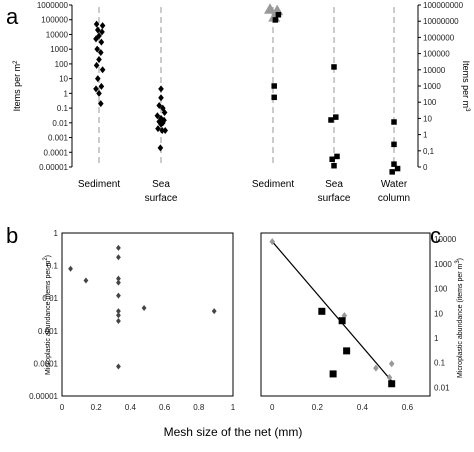 The width and height of the screenshot is (474, 452). Describe the element at coordinates (63, 108) in the screenshot. I see `panel-a-left-tick-label: 0.1` at that location.